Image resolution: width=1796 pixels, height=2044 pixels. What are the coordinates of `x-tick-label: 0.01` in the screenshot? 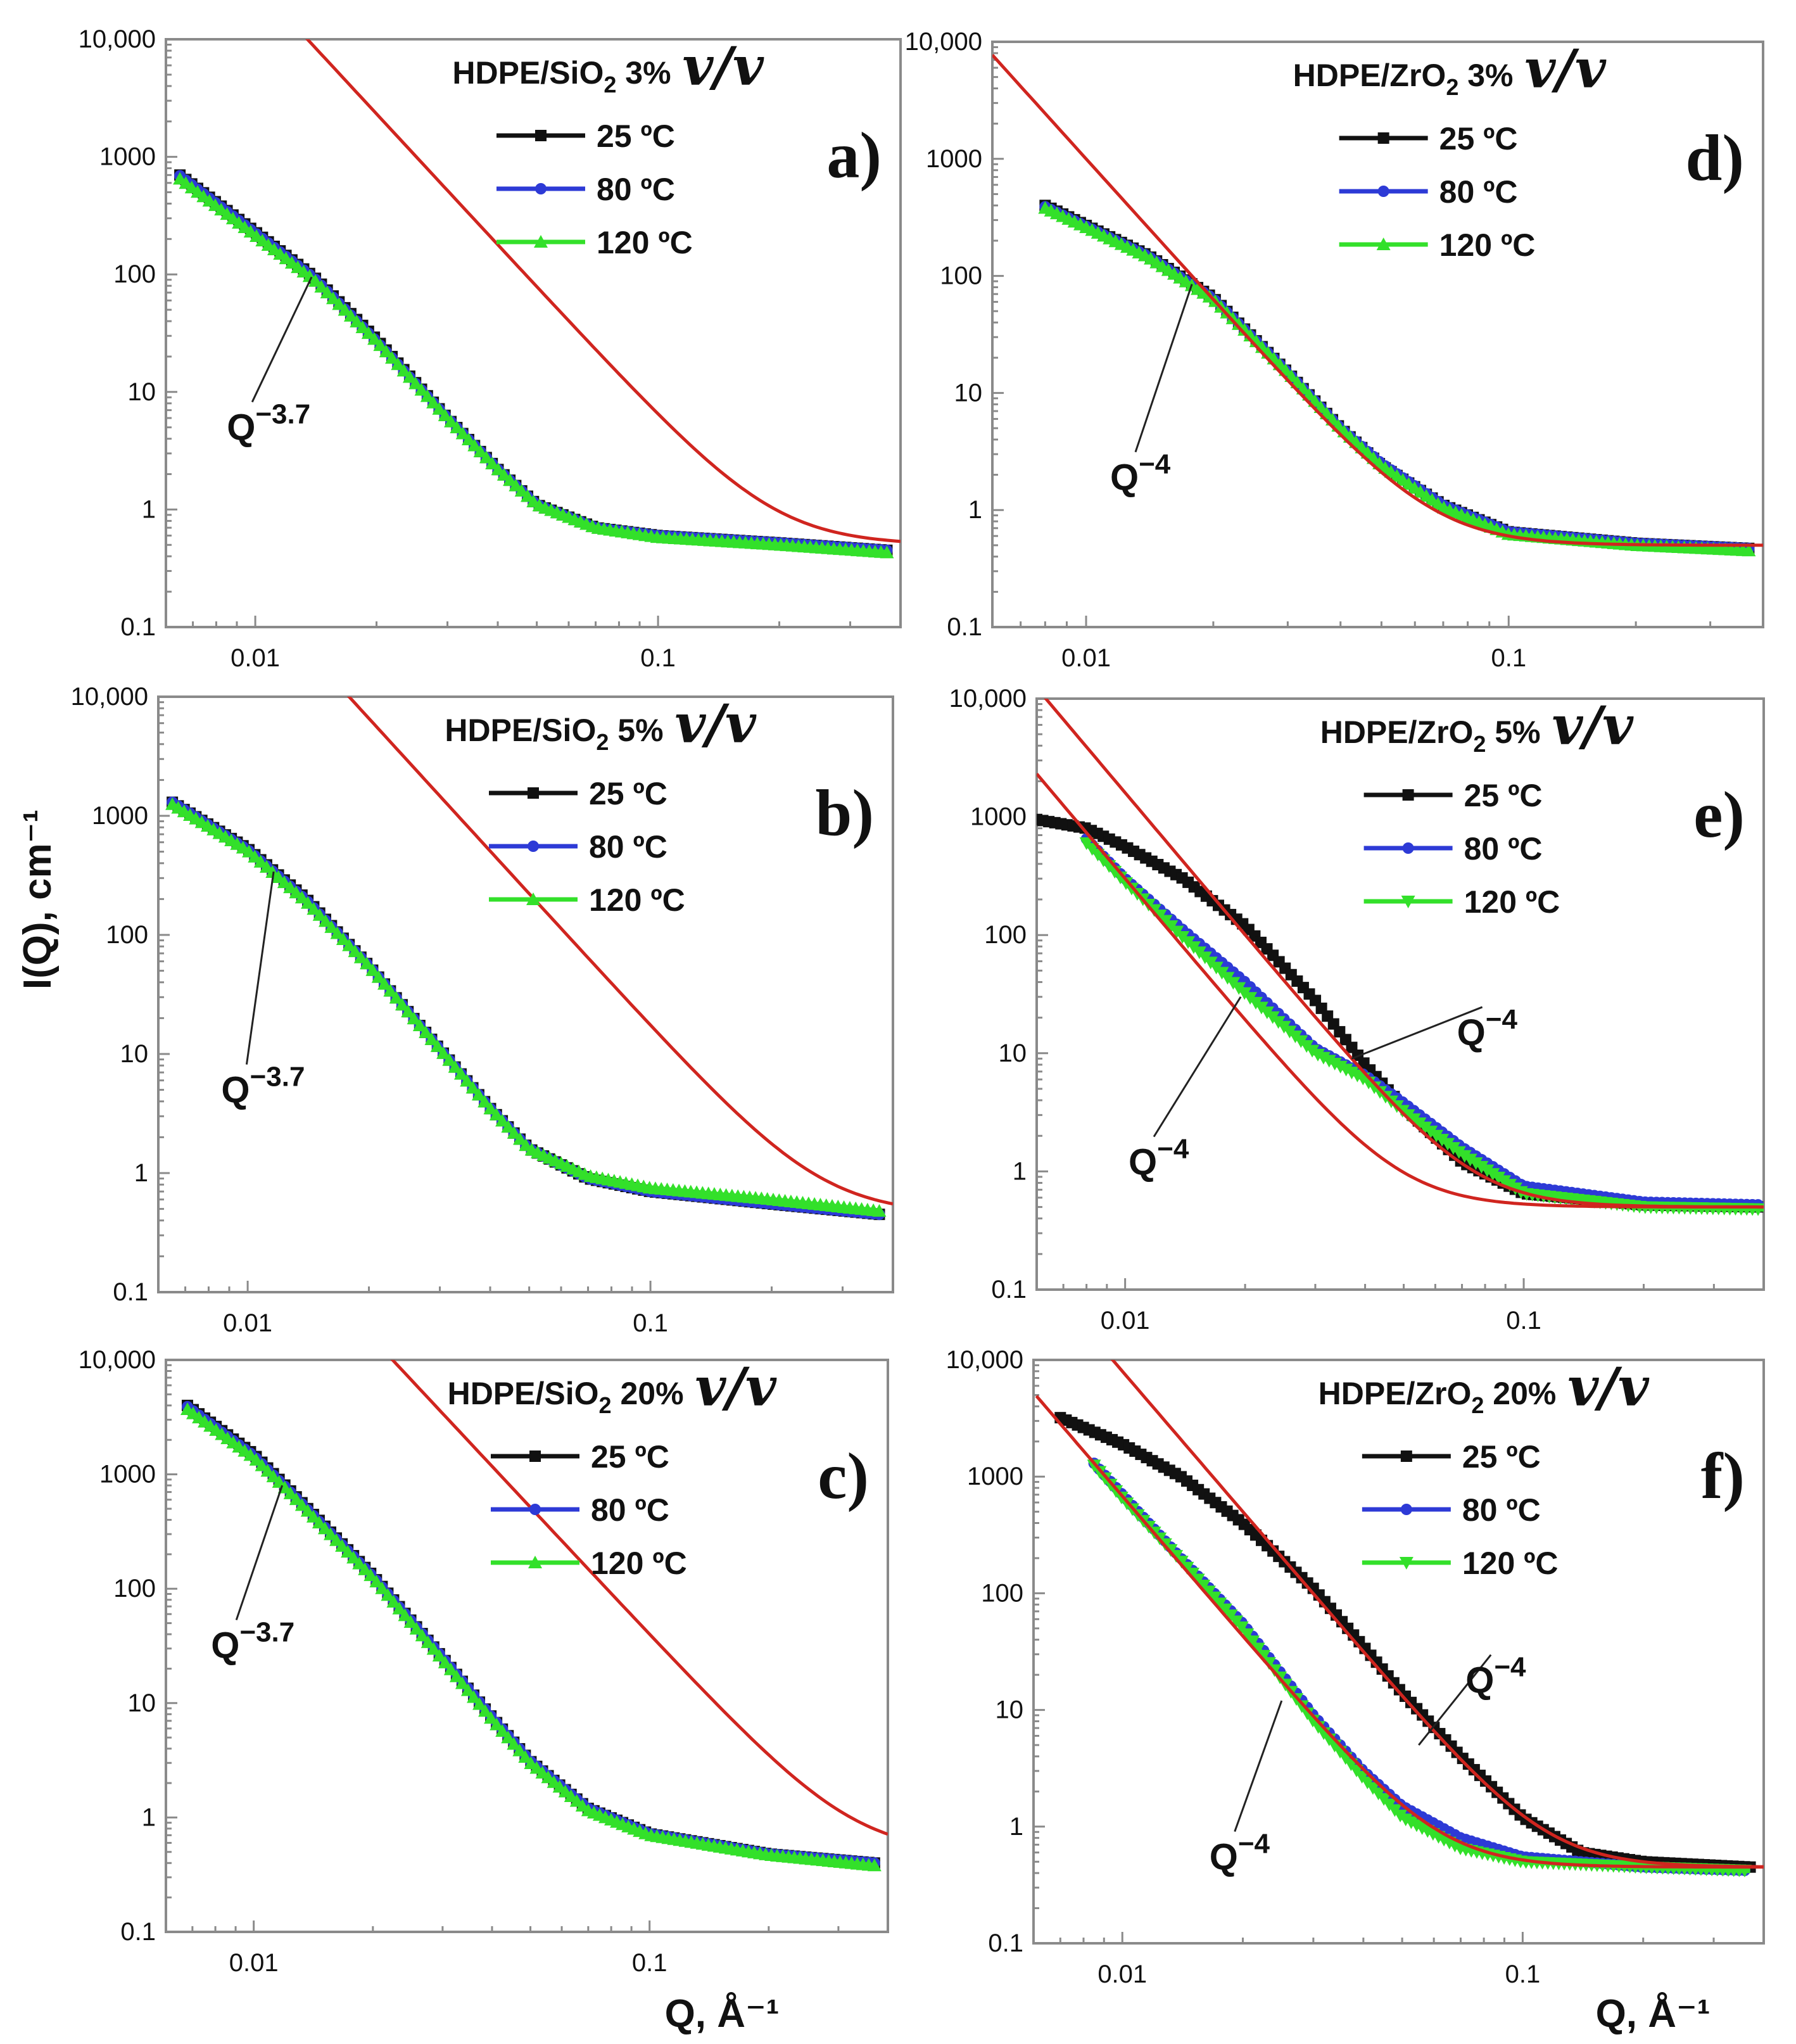 It's located at (255, 658).